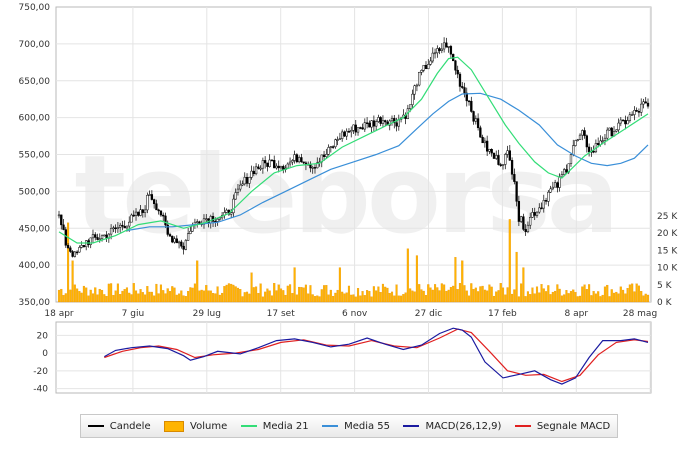 The width and height of the screenshot is (700, 451). Describe the element at coordinates (45, 354) in the screenshot. I see `macd-tick-label: 0` at that location.